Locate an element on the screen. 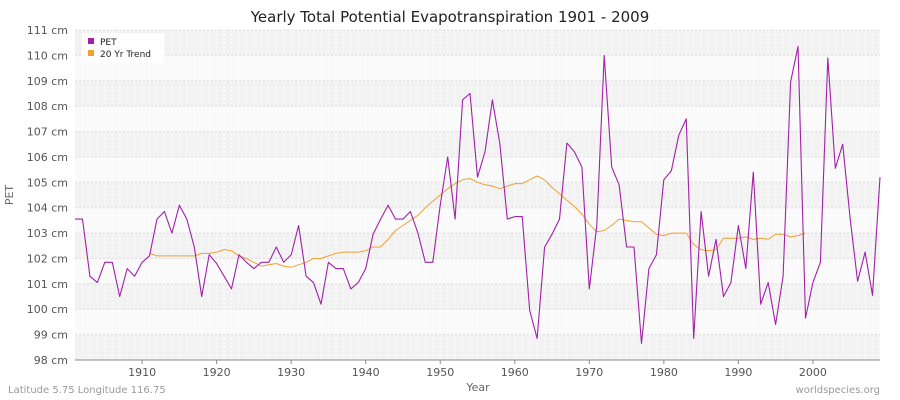 The image size is (900, 400). y-axis-title: PET is located at coordinates (9, 195).